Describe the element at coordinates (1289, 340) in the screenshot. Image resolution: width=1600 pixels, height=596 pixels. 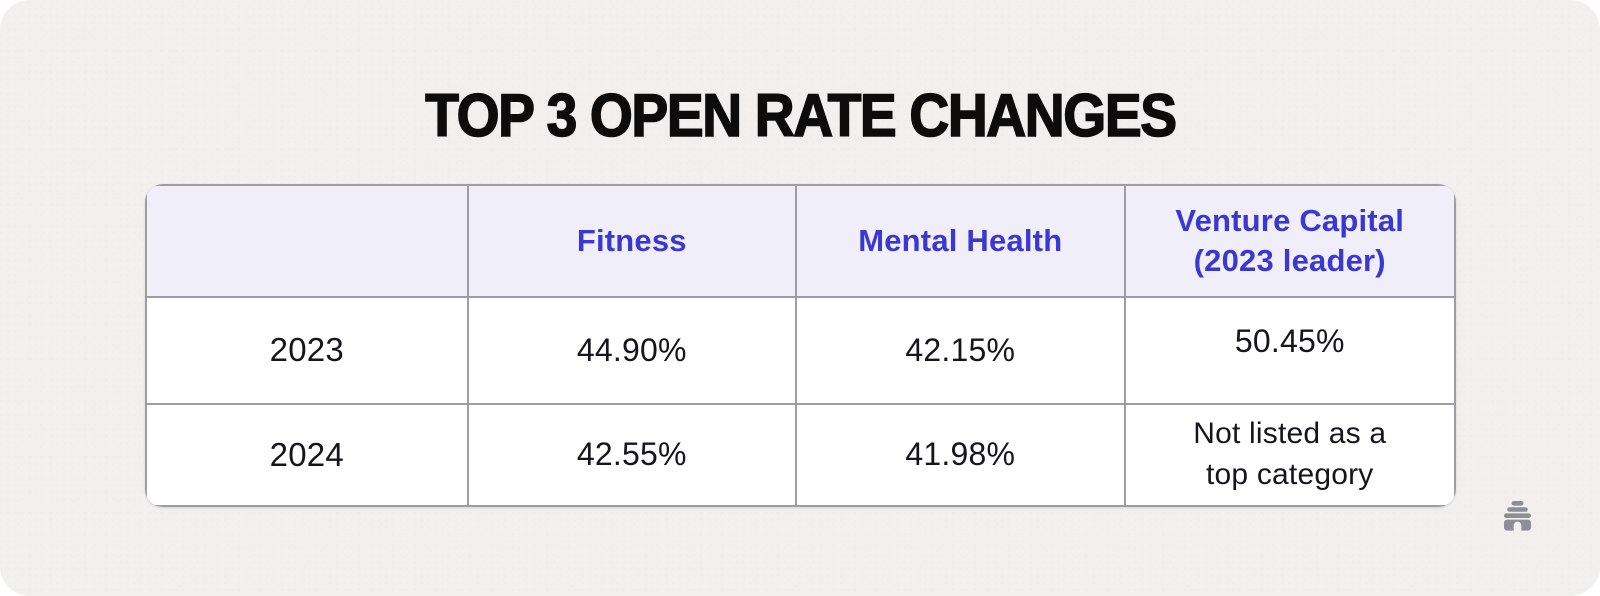
I see `cell-2023-venture-capital-value: 50.45%` at that location.